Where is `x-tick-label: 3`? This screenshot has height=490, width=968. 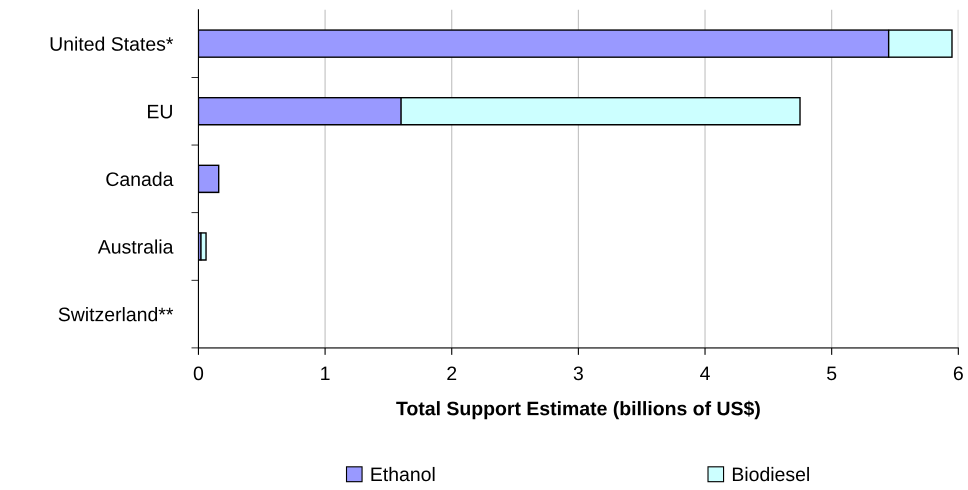 x-tick-label: 3 is located at coordinates (578, 373).